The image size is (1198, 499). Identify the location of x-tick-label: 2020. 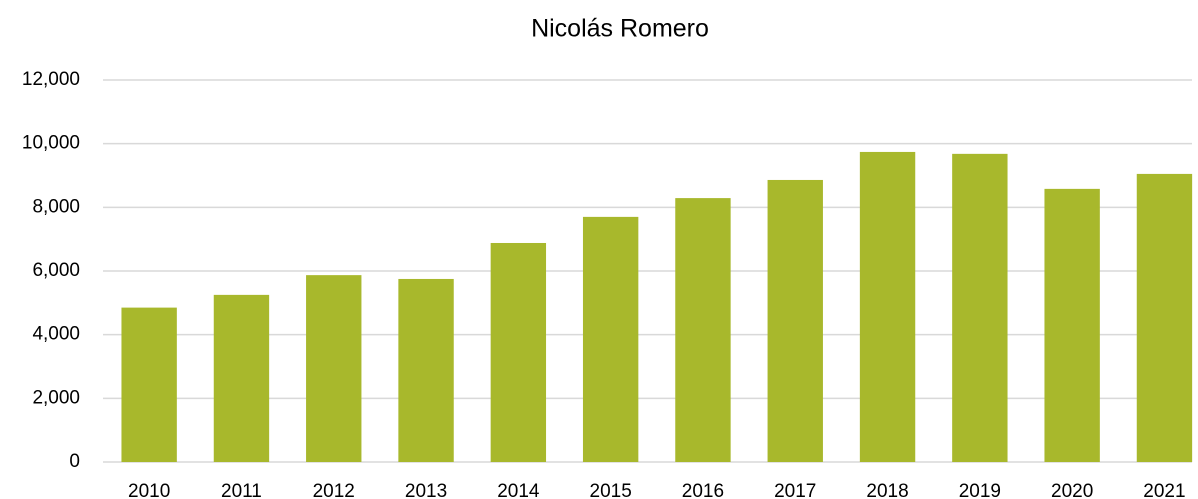
(1072, 490).